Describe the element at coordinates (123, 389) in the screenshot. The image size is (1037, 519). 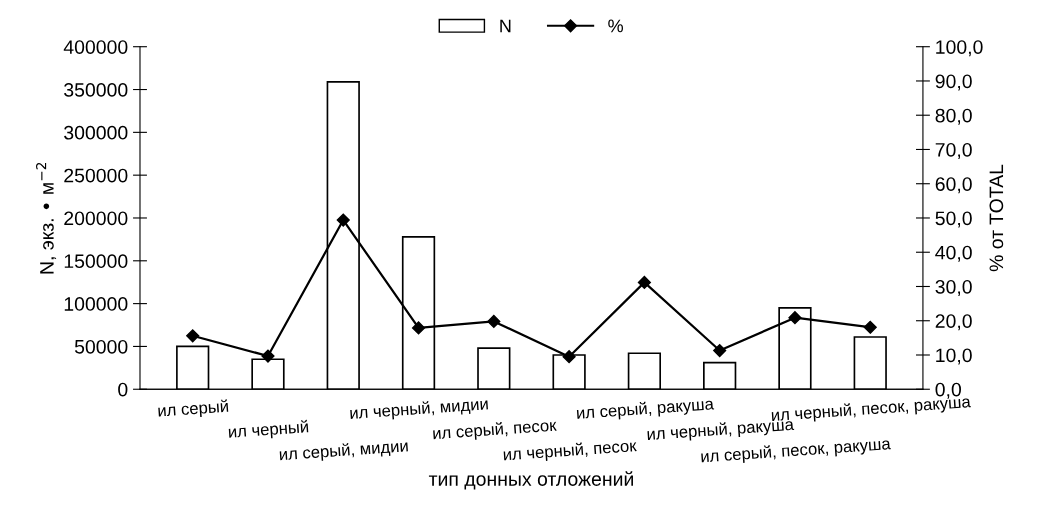
I see `y-tick-label: 0` at that location.